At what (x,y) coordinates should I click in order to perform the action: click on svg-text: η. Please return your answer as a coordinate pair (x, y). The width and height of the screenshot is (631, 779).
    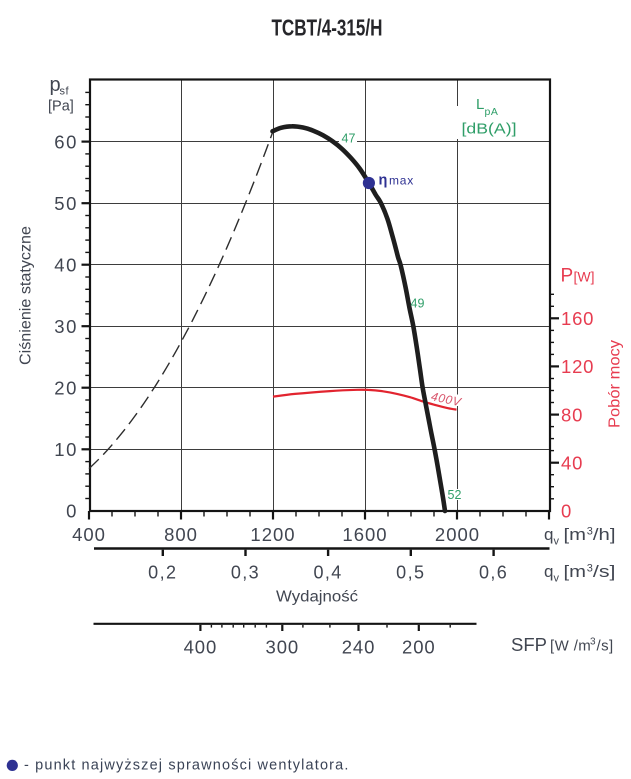
    Looking at the image, I should click on (383, 181).